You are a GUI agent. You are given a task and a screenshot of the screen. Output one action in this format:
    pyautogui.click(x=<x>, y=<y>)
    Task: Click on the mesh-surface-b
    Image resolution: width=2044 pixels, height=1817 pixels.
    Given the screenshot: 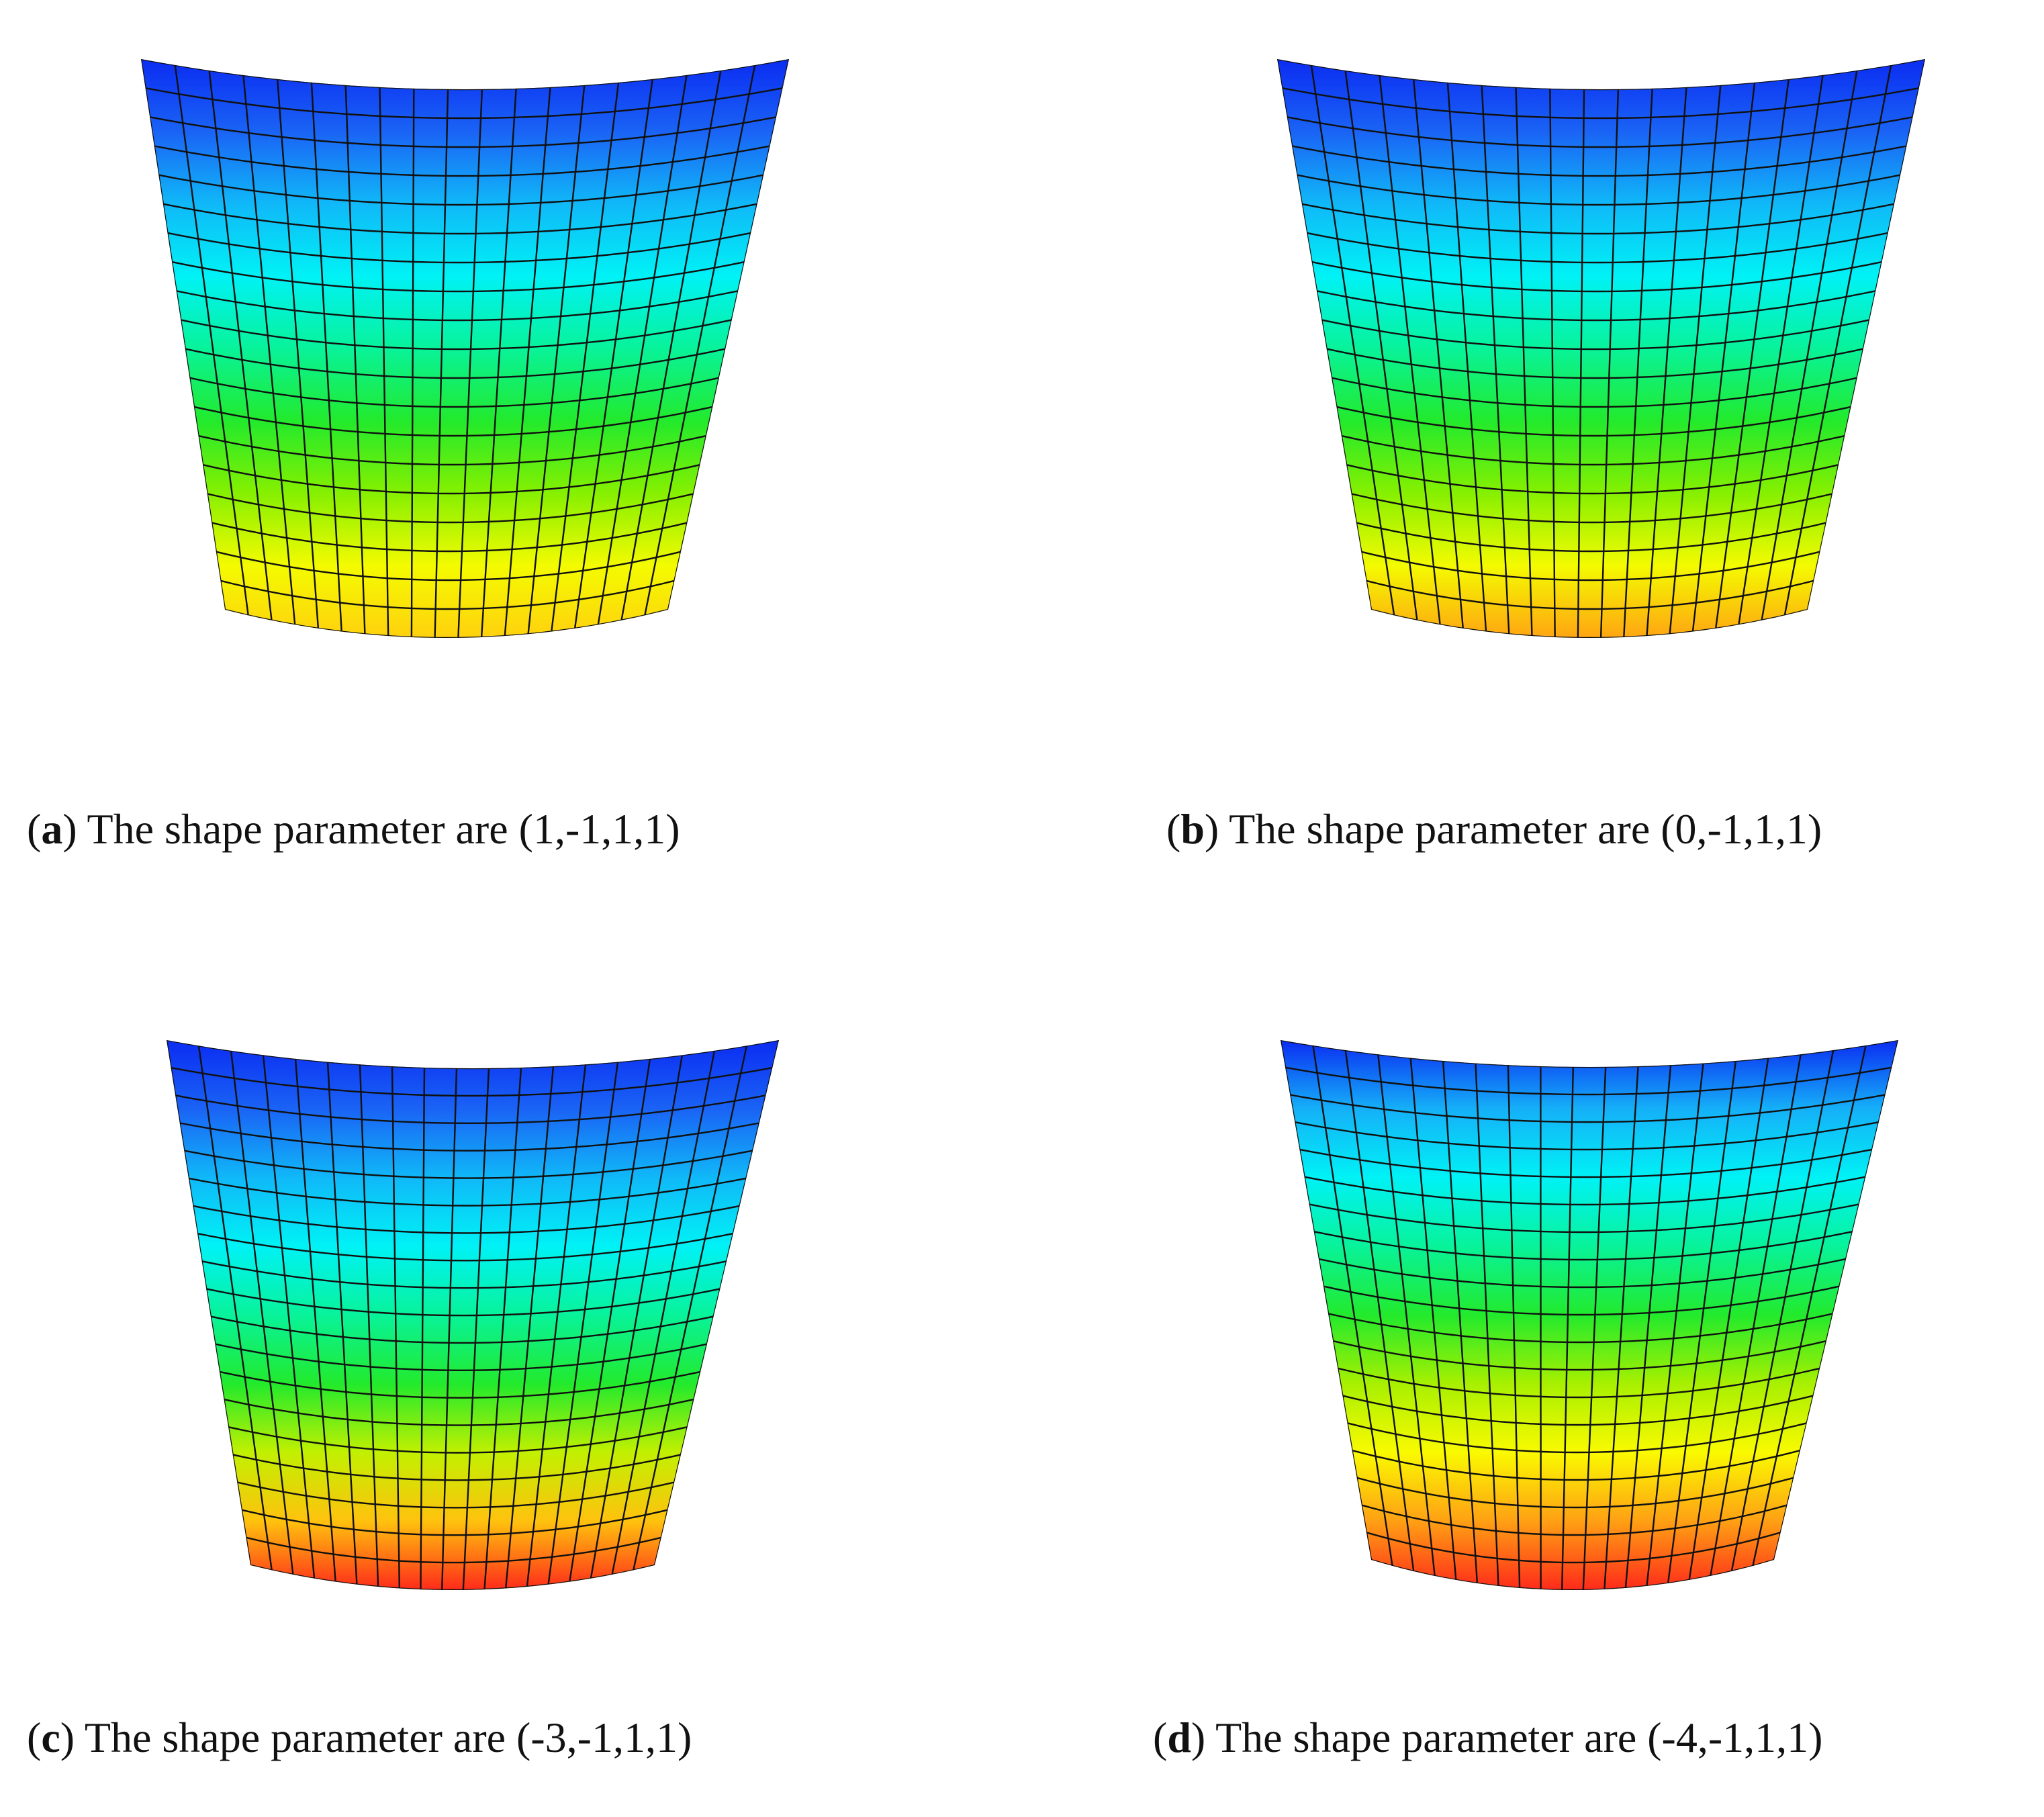 What is the action you would take?
    pyautogui.click(x=1601, y=349)
    